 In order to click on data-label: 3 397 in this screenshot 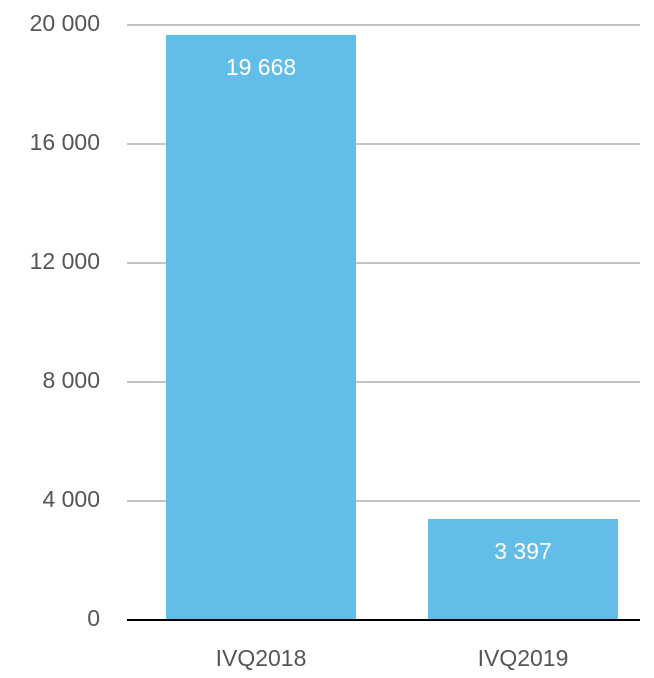, I will do `click(523, 551)`.